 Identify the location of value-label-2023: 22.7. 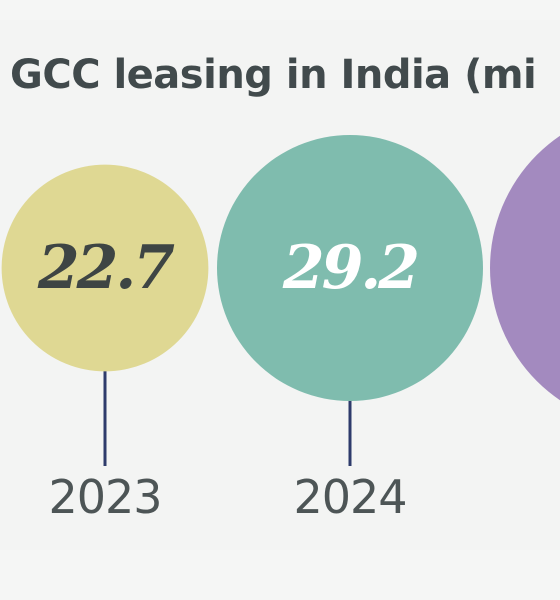
(106, 268).